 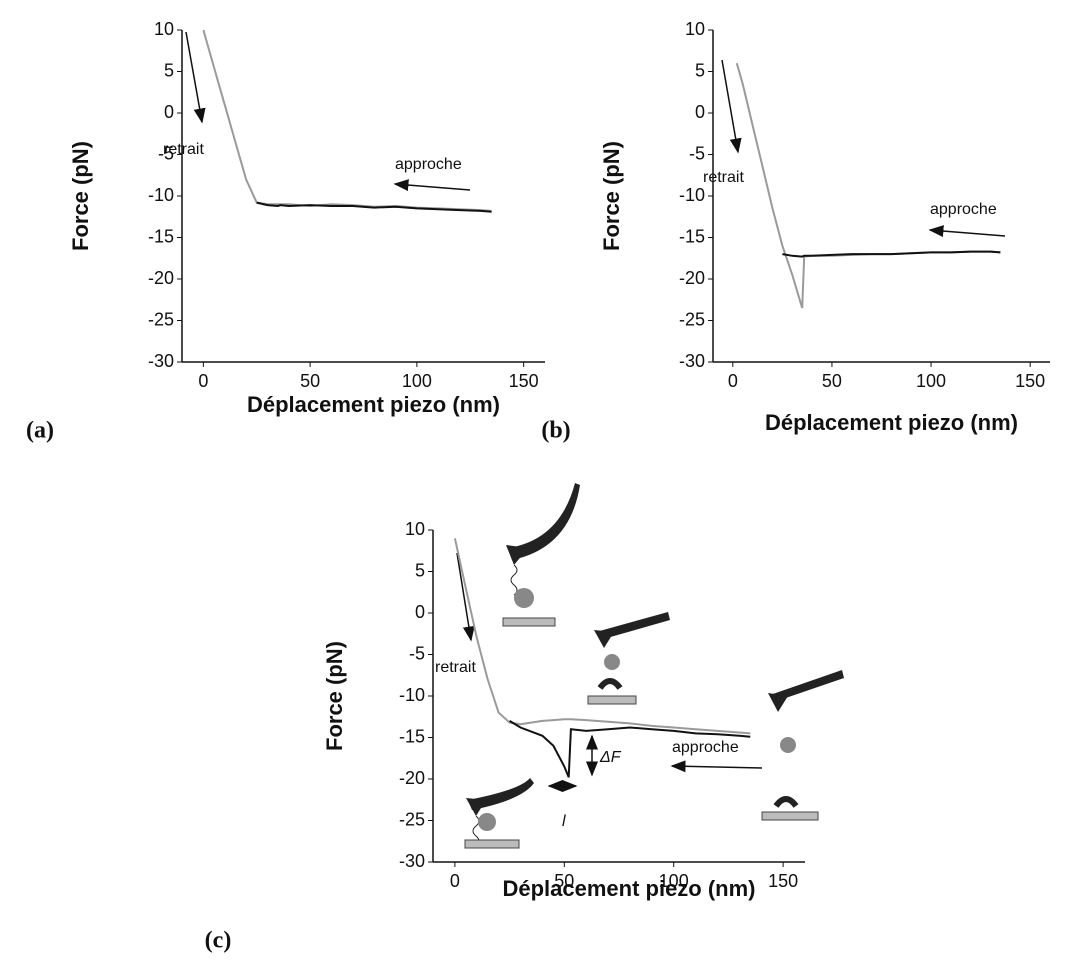 I want to click on annotation: l, so click(x=564, y=821).